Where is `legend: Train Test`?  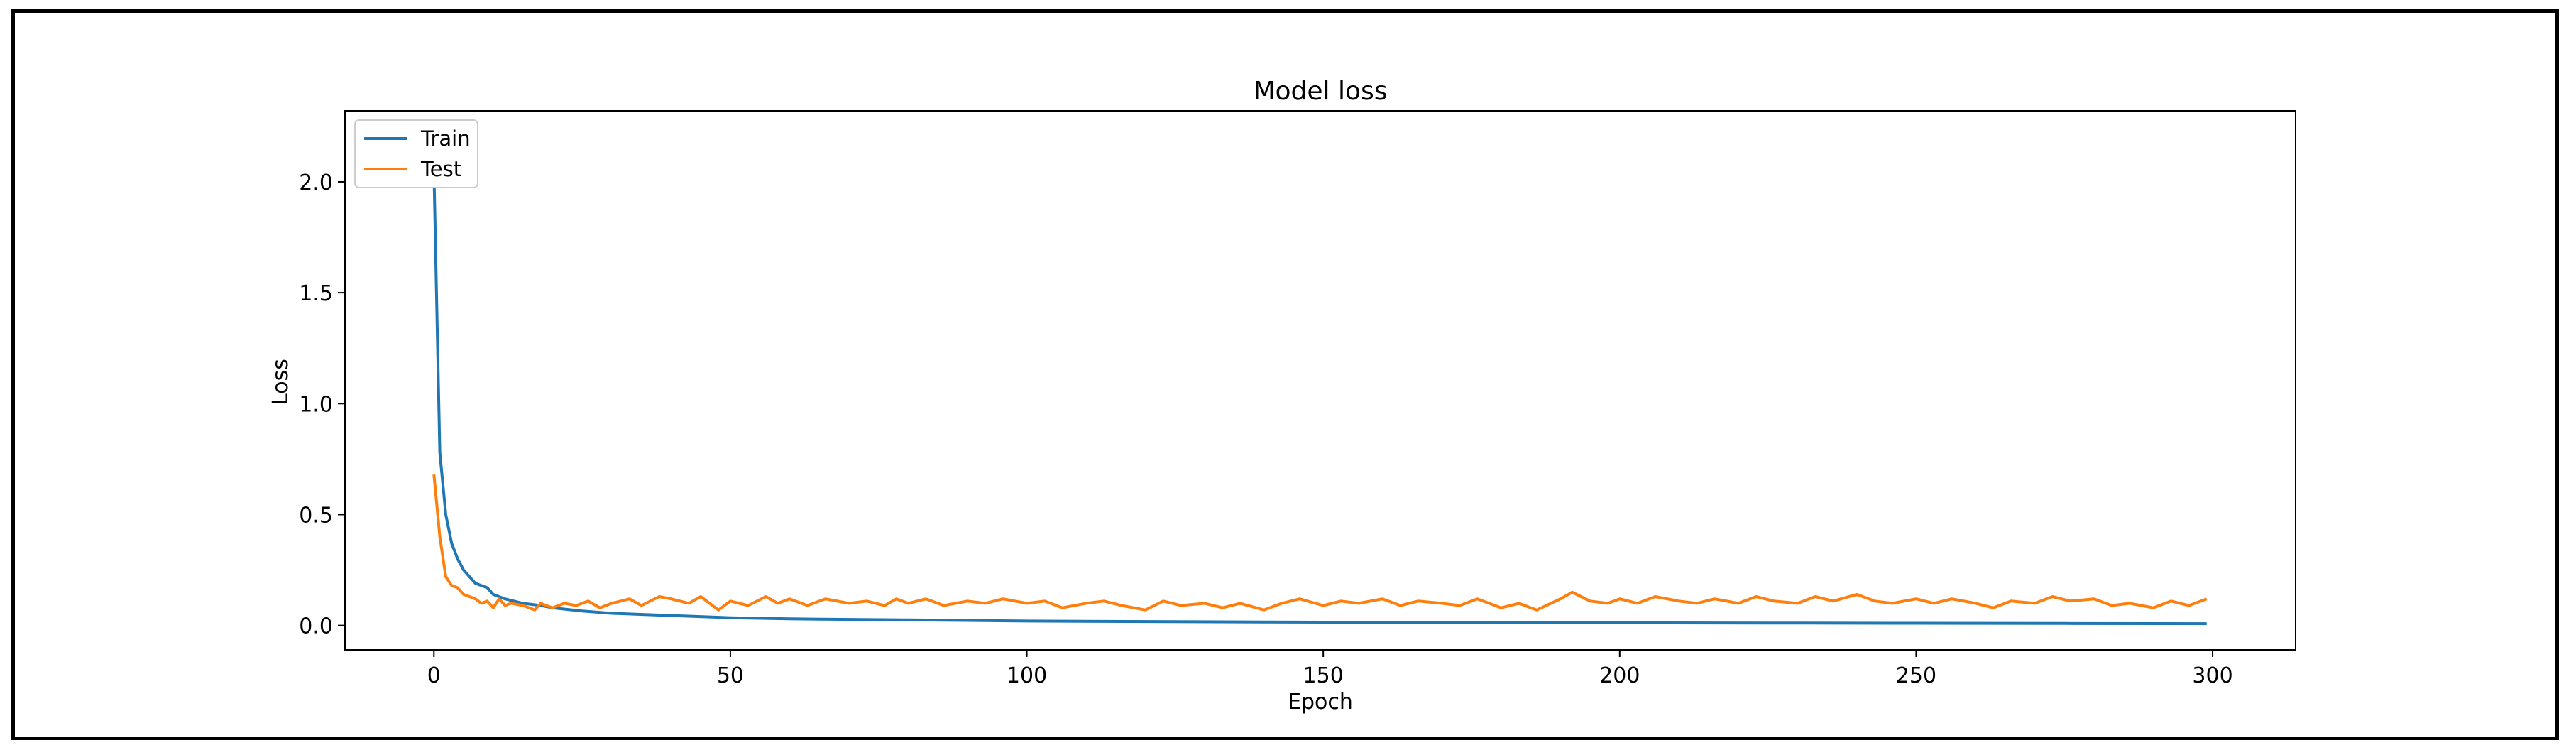 legend: Train Test is located at coordinates (416, 153).